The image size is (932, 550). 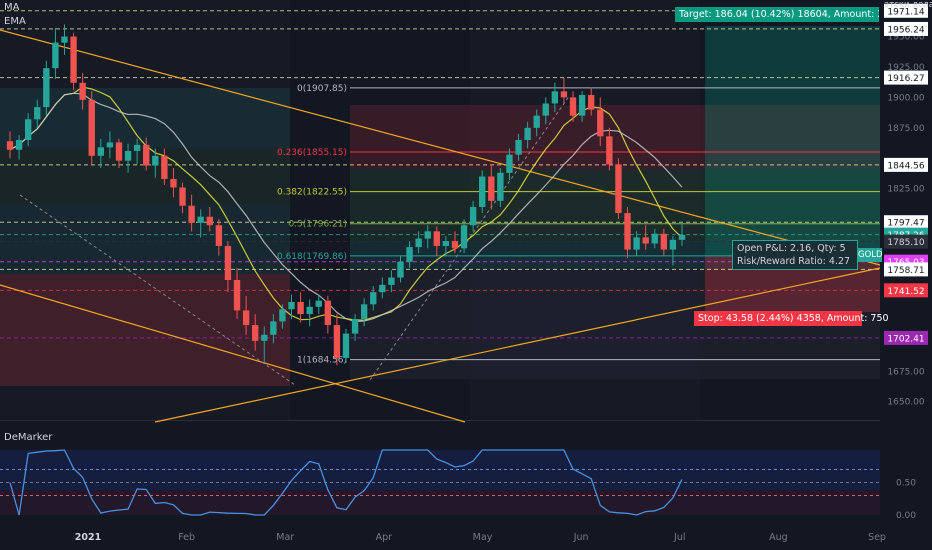 What do you see at coordinates (870, 255) in the screenshot?
I see `symbol-badge: GOLD` at bounding box center [870, 255].